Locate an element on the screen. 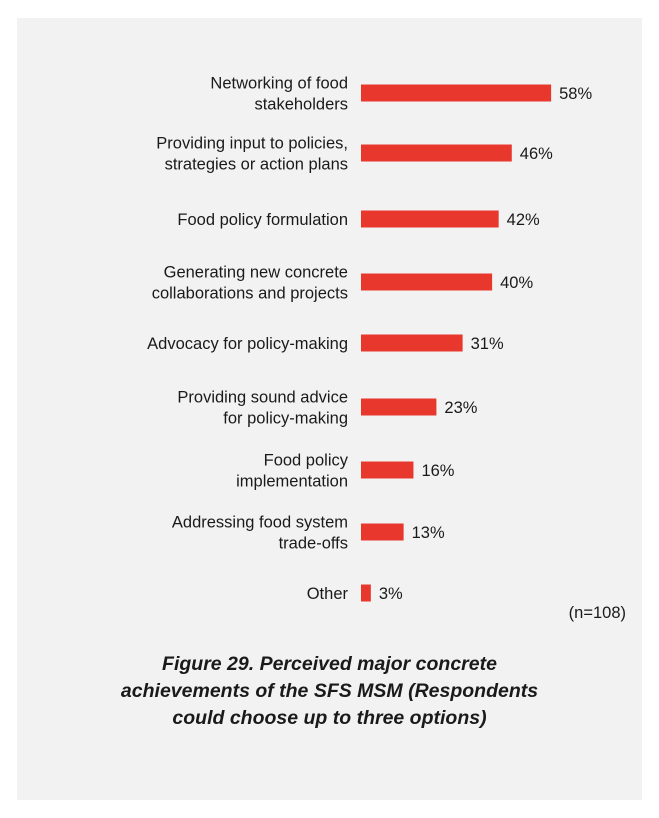  category-label: Providing sound advice for policy-making is located at coordinates (262, 408).